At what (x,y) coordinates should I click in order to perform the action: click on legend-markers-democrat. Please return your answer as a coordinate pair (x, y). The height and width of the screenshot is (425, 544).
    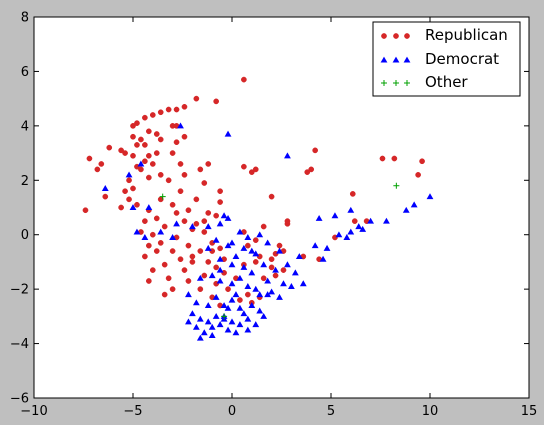
    Looking at the image, I should click on (395, 59).